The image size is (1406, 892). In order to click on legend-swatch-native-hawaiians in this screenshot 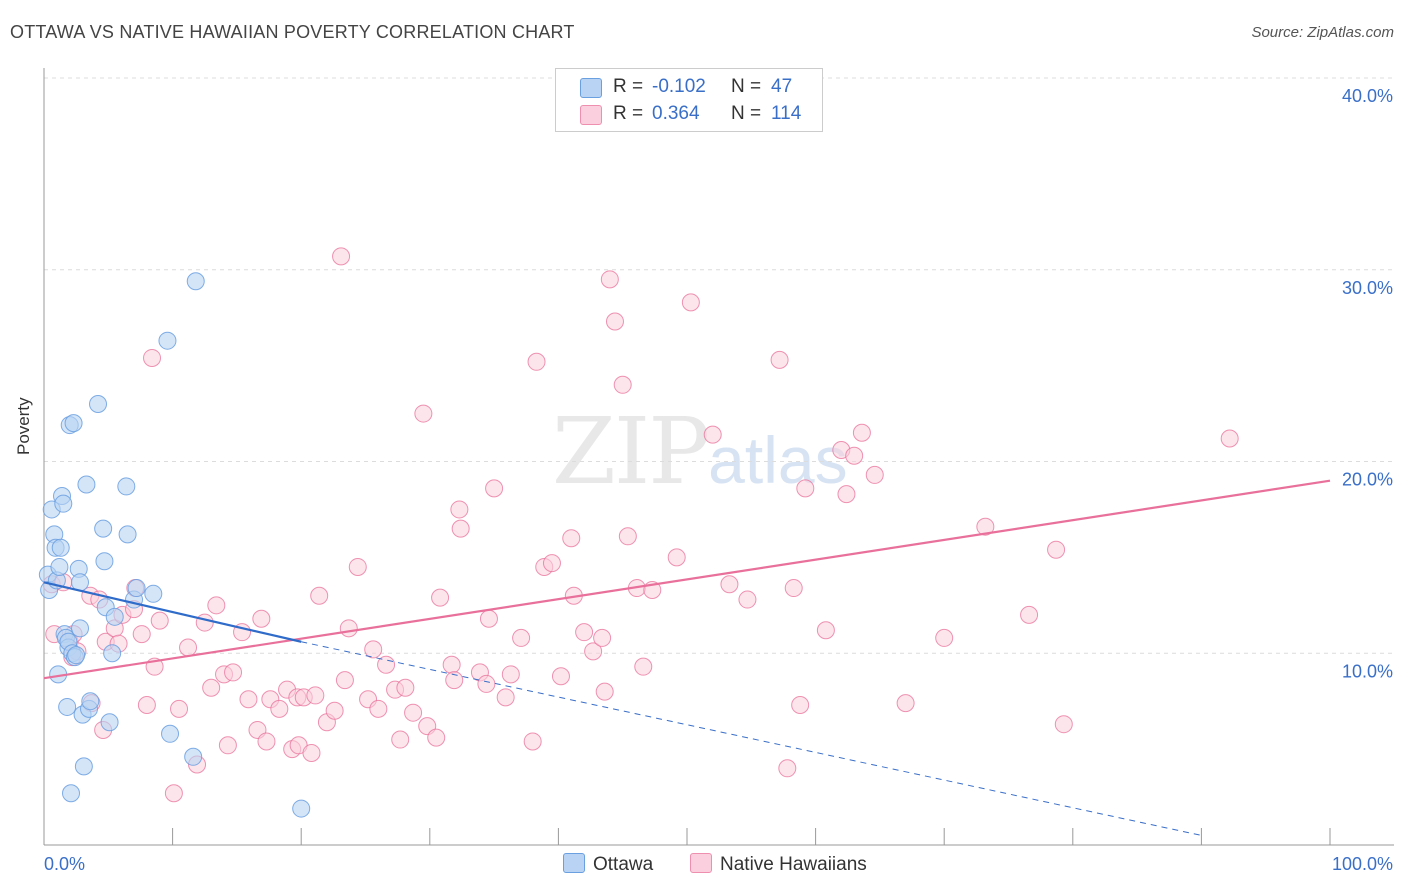, I will do `click(591, 115)`.